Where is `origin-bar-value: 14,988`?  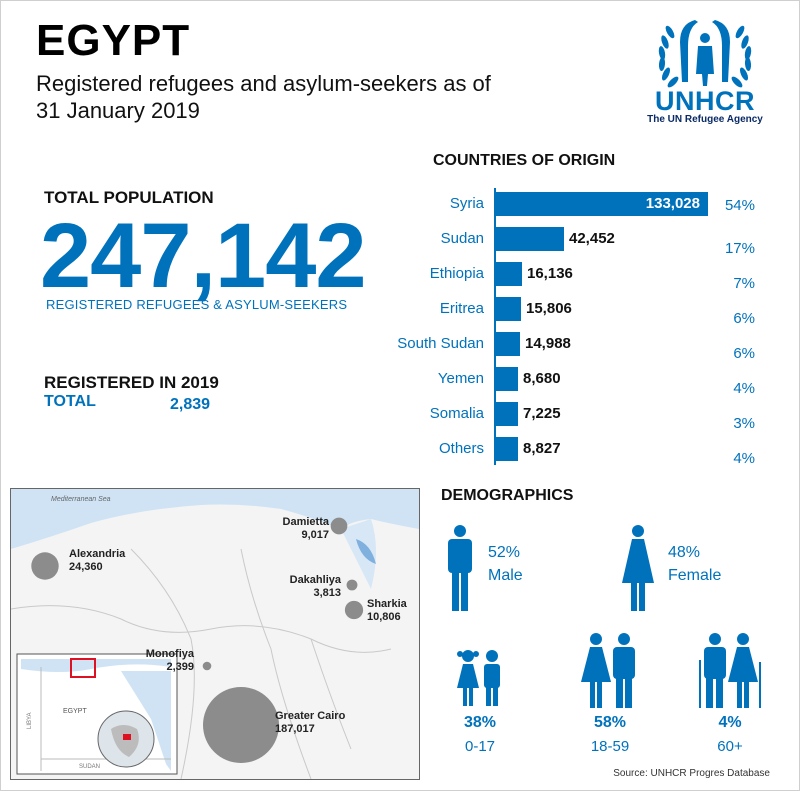
origin-bar-value: 14,988 is located at coordinates (548, 343).